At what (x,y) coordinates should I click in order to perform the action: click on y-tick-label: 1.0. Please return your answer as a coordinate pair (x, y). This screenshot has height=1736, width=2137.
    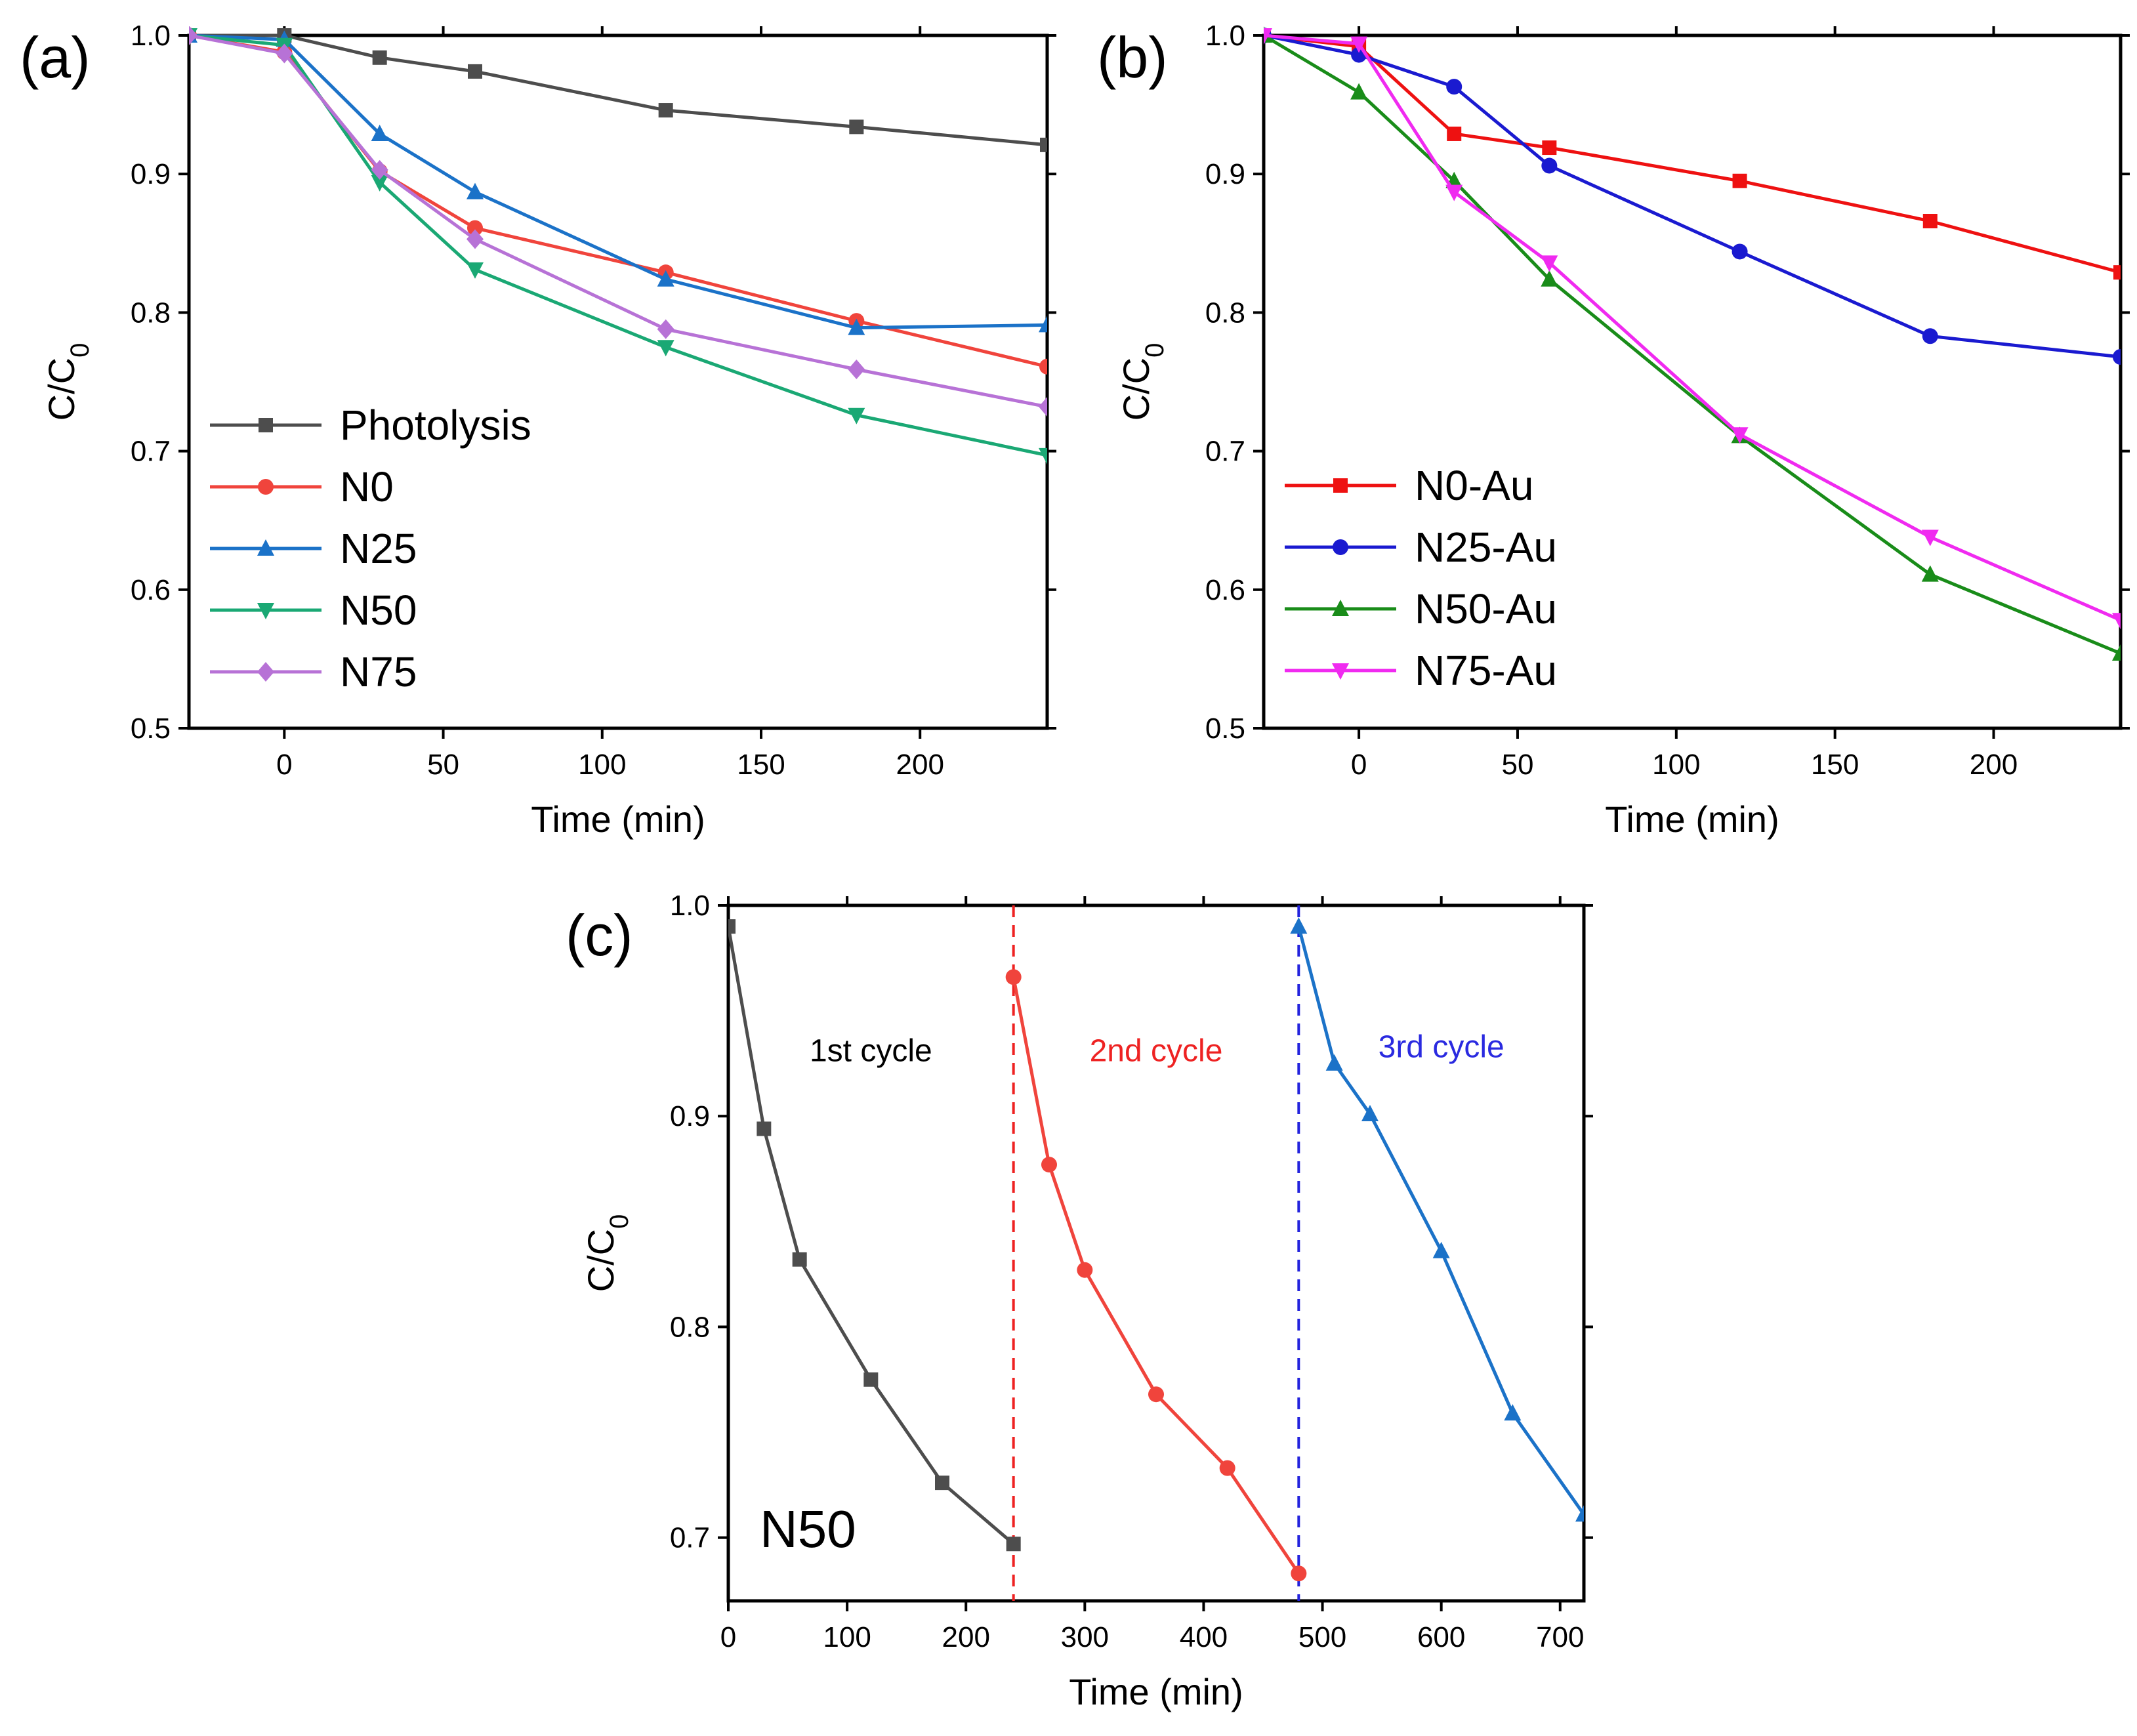
    Looking at the image, I should click on (151, 36).